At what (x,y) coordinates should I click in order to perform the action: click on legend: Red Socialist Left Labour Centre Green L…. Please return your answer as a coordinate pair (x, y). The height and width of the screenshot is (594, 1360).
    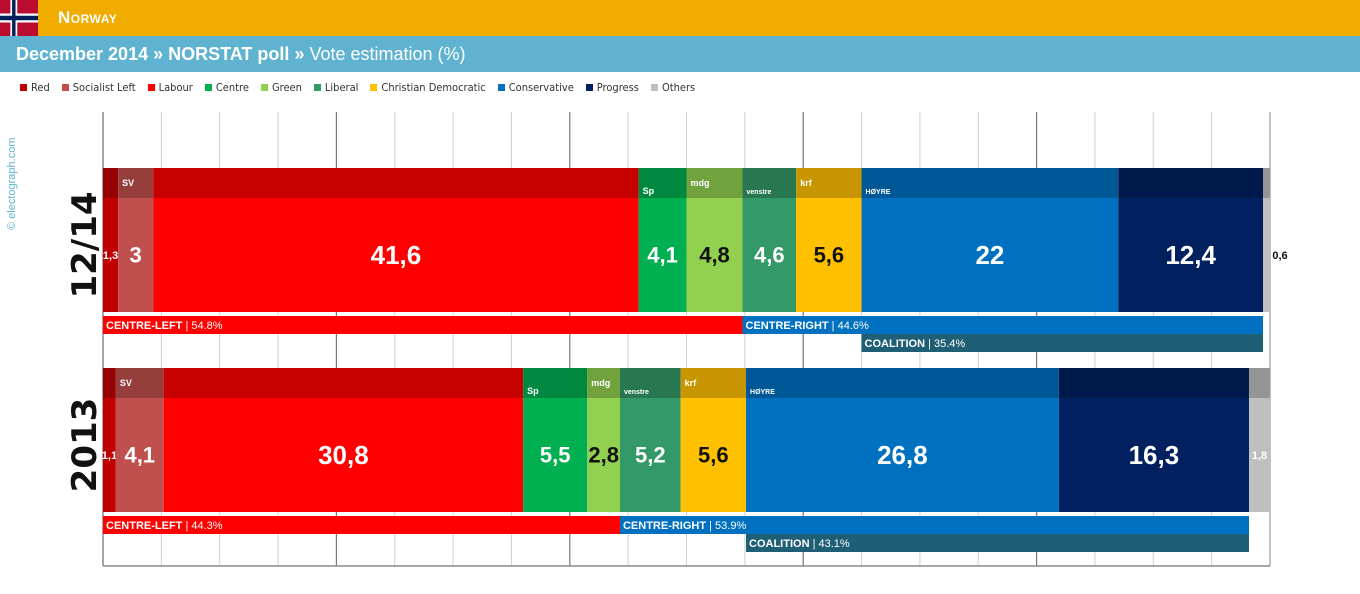
    Looking at the image, I should click on (357, 87).